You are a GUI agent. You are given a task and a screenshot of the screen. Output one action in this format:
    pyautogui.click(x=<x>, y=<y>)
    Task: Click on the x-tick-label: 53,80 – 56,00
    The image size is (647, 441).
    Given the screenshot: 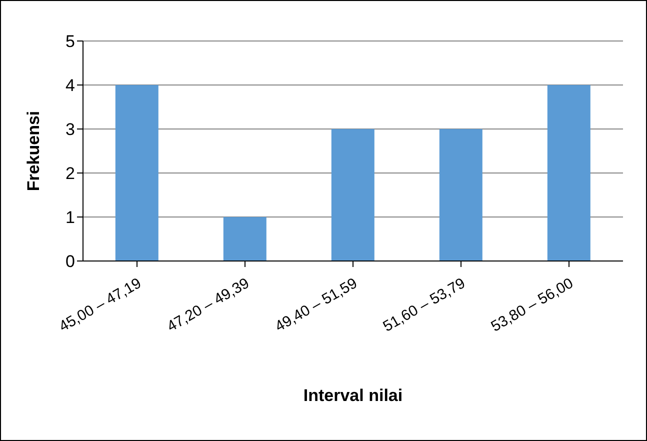 What is the action you would take?
    pyautogui.click(x=532, y=305)
    